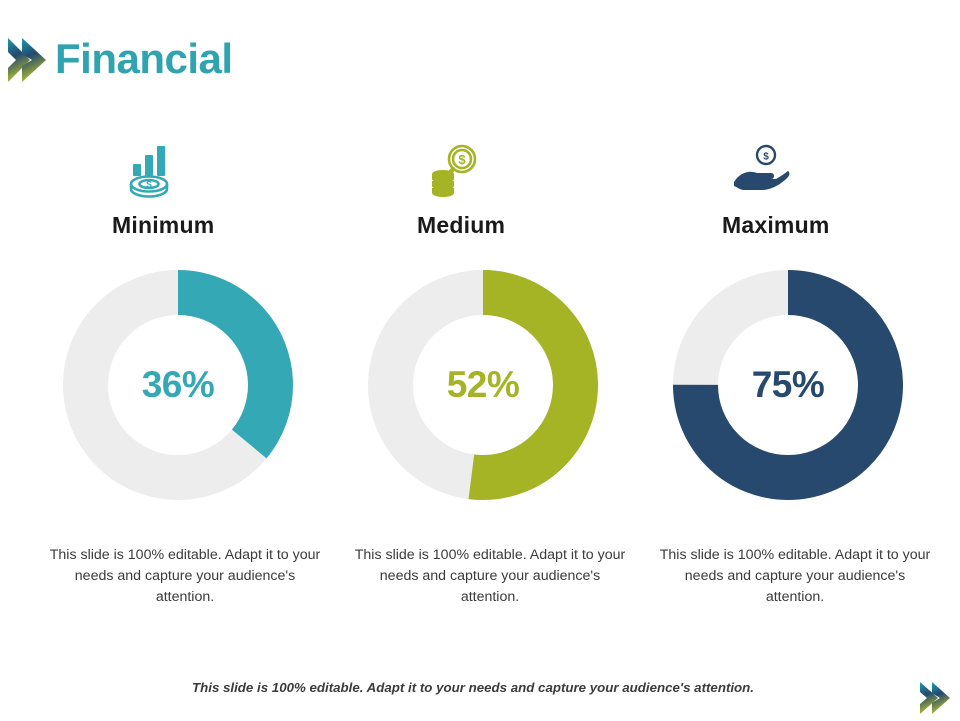 Image resolution: width=960 pixels, height=721 pixels. What do you see at coordinates (461, 225) in the screenshot?
I see `metric-label: Medium` at bounding box center [461, 225].